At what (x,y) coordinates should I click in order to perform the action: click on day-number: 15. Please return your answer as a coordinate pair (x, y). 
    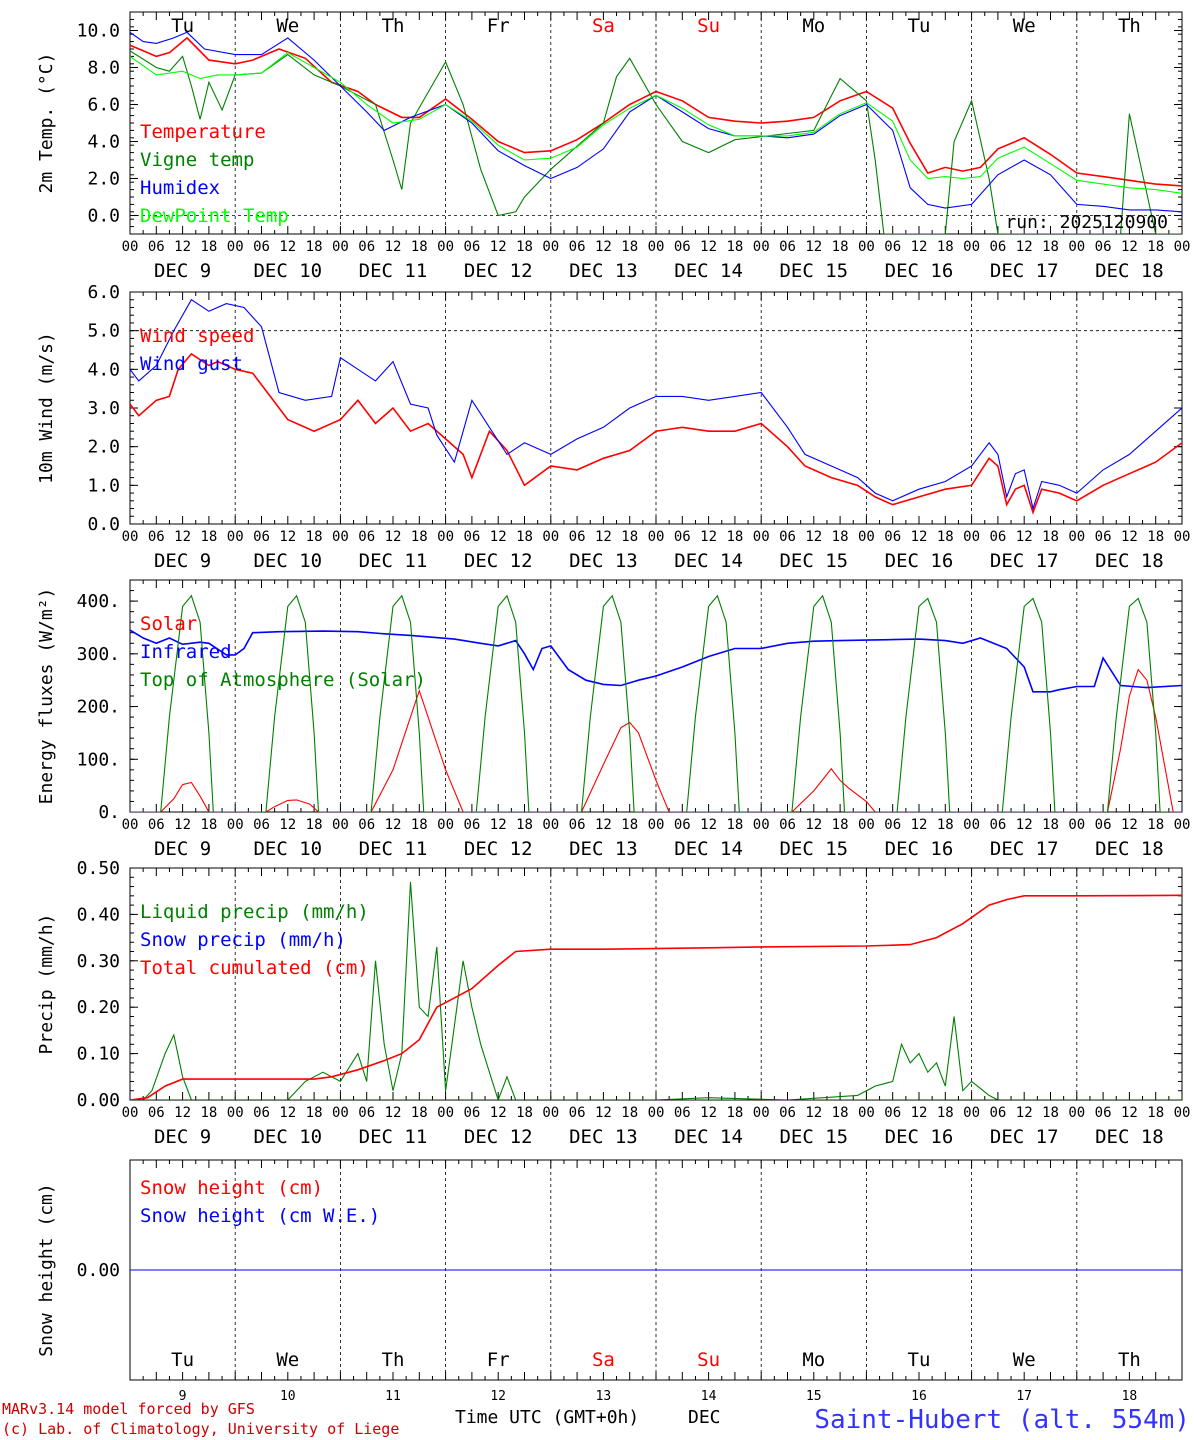
    Looking at the image, I should click on (814, 1396).